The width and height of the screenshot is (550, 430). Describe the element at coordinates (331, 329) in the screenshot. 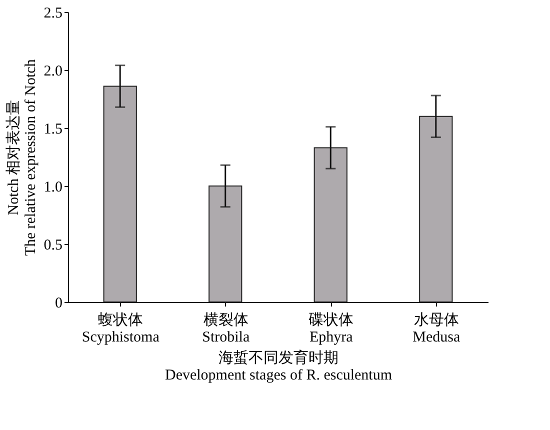

I see `x-tick-label: 碟状体 Ephyra` at that location.